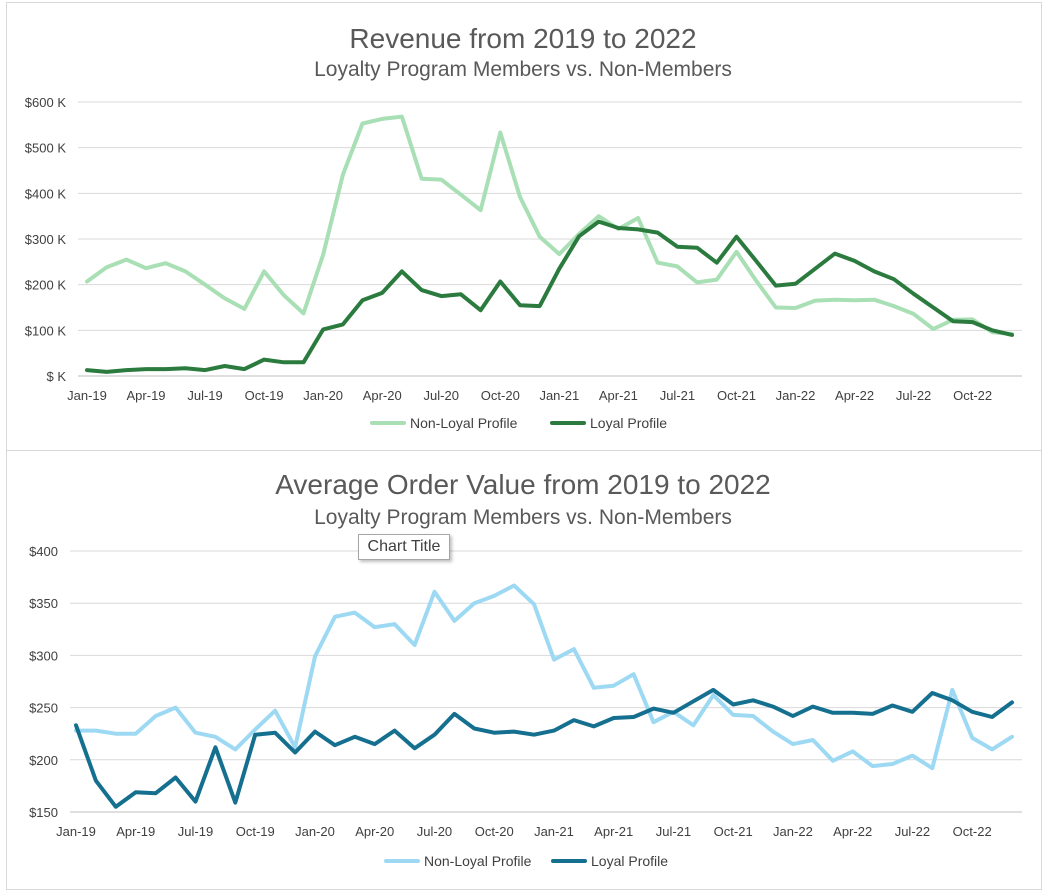  What do you see at coordinates (46, 330) in the screenshot?
I see `revenue-y-tick-label: $100 K` at bounding box center [46, 330].